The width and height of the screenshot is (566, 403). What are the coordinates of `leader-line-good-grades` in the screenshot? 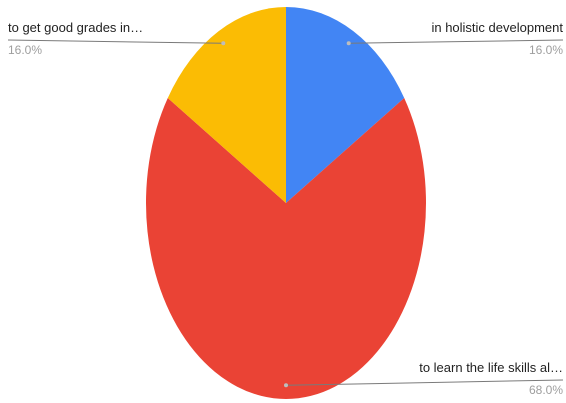 It's located at (115, 41).